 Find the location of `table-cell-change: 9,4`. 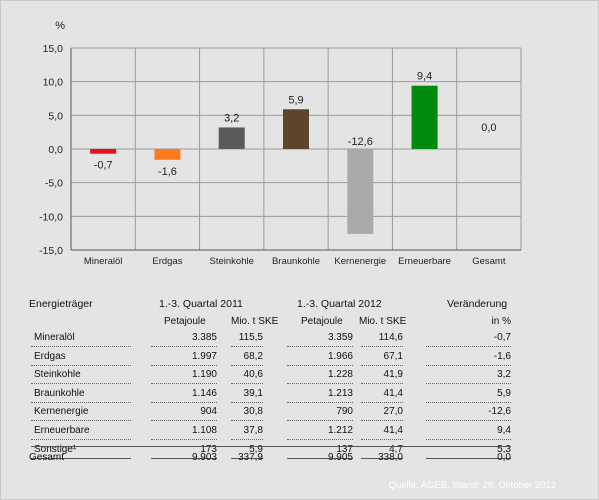

table-cell-change: 9,4 is located at coordinates (504, 430).